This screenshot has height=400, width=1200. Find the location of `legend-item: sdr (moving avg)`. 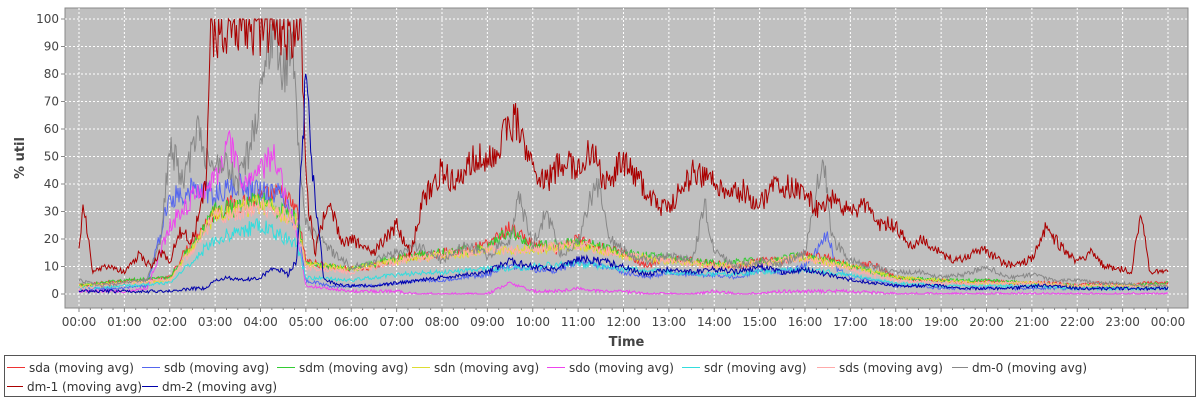

legend-item: sdr (moving avg) is located at coordinates (749, 367).